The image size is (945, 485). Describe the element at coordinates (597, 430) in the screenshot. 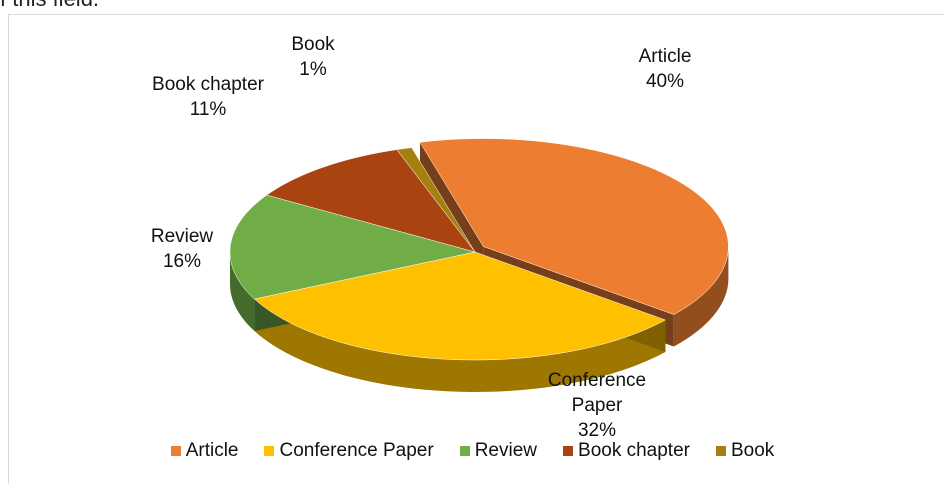

I see `data-label-value: 32%` at that location.